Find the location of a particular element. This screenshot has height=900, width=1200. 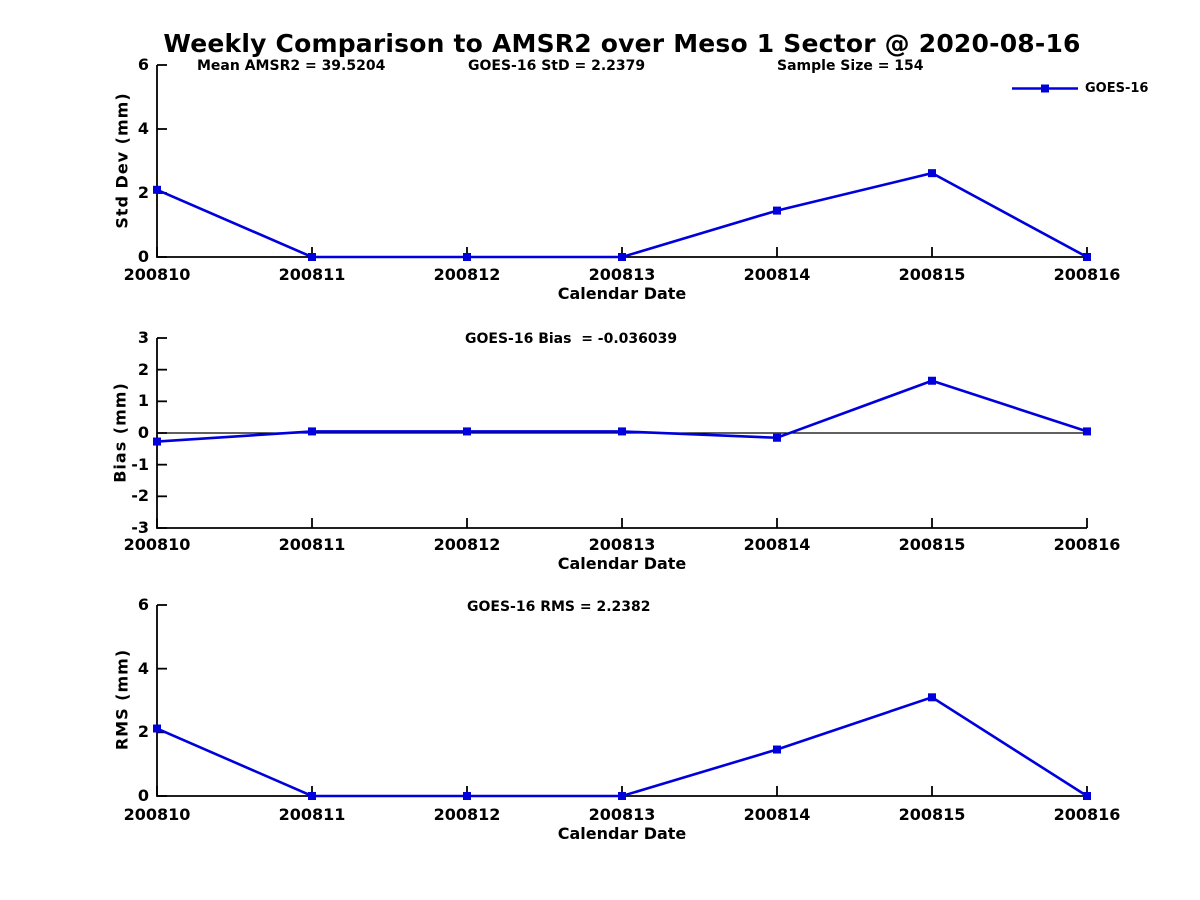

legend-line-icon is located at coordinates (1045, 88).